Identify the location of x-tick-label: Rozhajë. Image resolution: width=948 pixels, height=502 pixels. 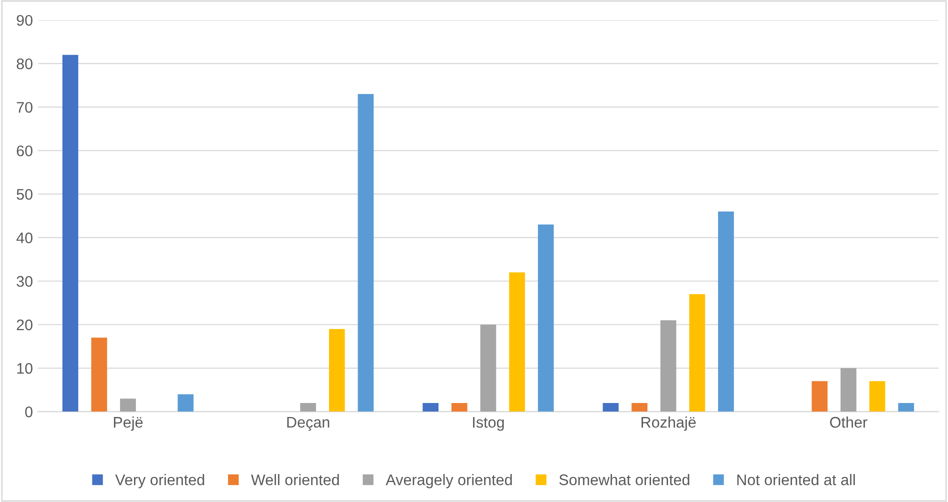
(669, 423).